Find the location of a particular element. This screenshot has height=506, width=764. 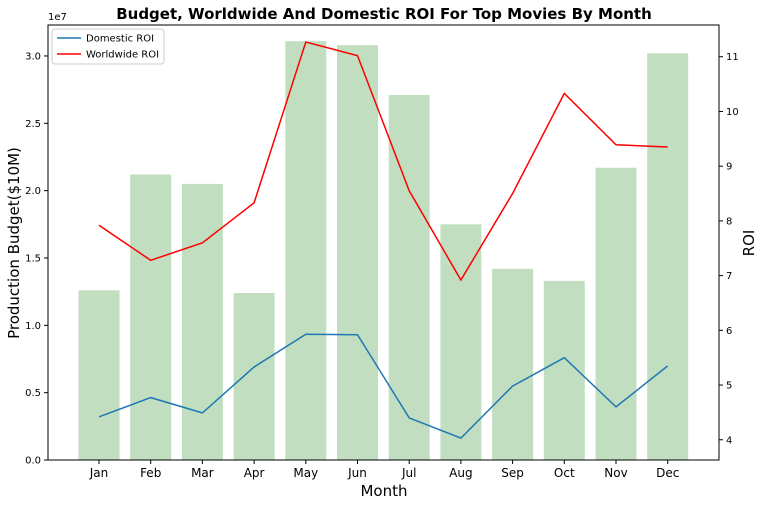

right-tick-label: 6 is located at coordinates (729, 331).